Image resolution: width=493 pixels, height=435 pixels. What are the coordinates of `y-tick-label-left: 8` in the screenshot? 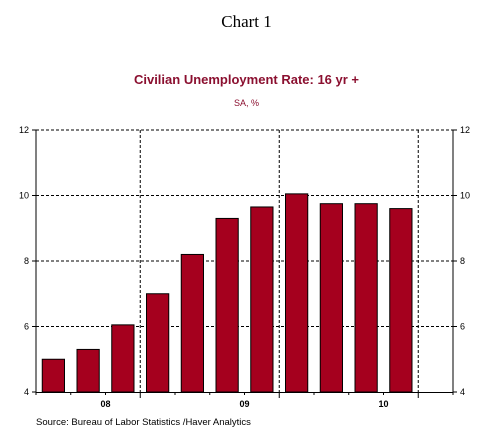 It's located at (26, 261).